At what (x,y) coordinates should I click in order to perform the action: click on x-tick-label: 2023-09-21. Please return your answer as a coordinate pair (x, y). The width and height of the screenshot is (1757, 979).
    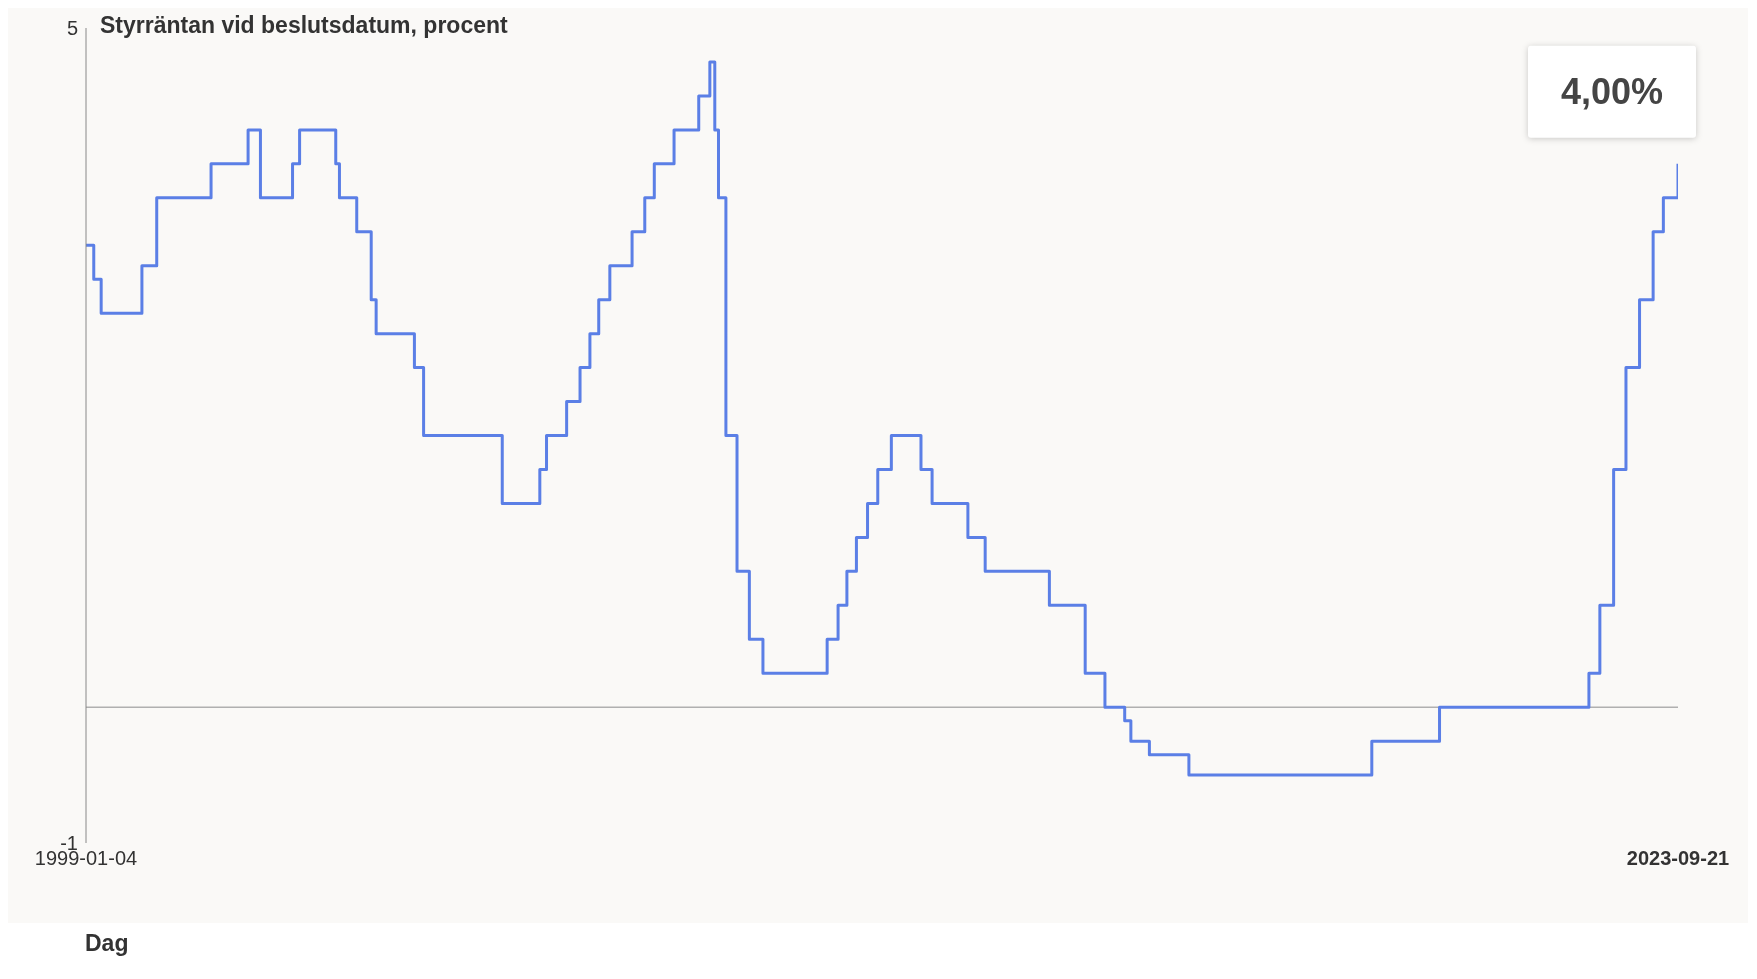
    Looking at the image, I should click on (1678, 858).